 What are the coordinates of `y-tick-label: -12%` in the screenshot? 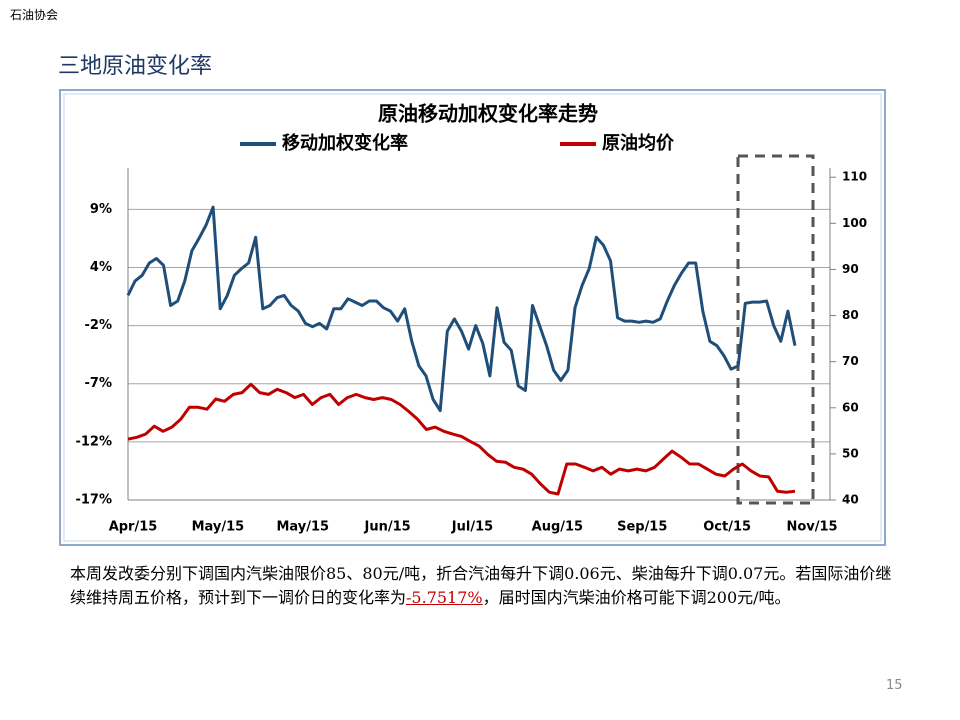 It's located at (93, 441).